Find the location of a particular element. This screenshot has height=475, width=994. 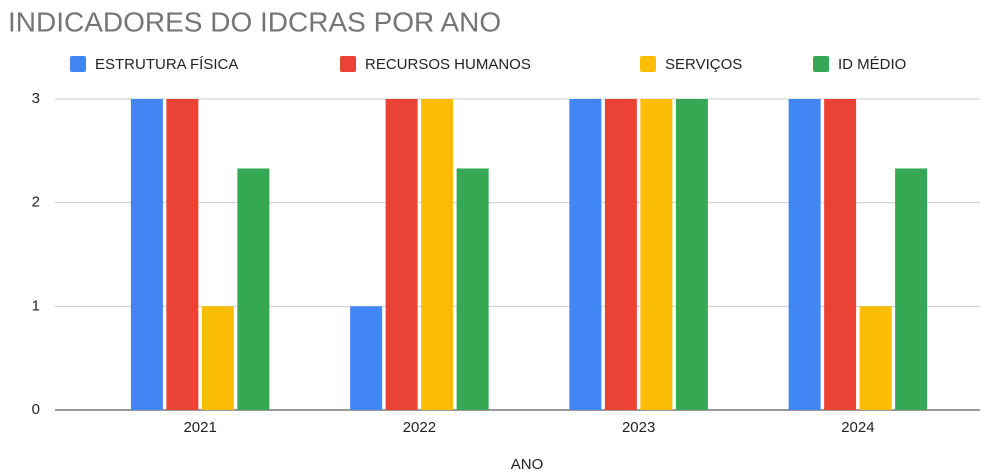

x-tick-label: 2023 is located at coordinates (638, 427).